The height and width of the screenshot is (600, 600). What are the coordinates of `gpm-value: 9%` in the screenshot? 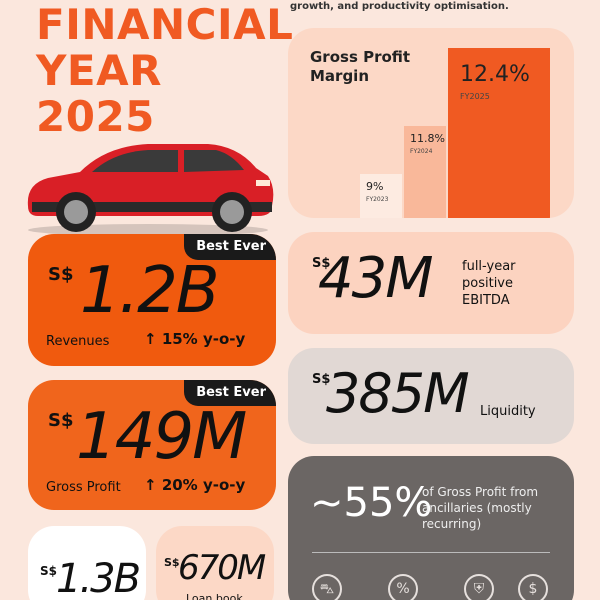 It's located at (375, 186).